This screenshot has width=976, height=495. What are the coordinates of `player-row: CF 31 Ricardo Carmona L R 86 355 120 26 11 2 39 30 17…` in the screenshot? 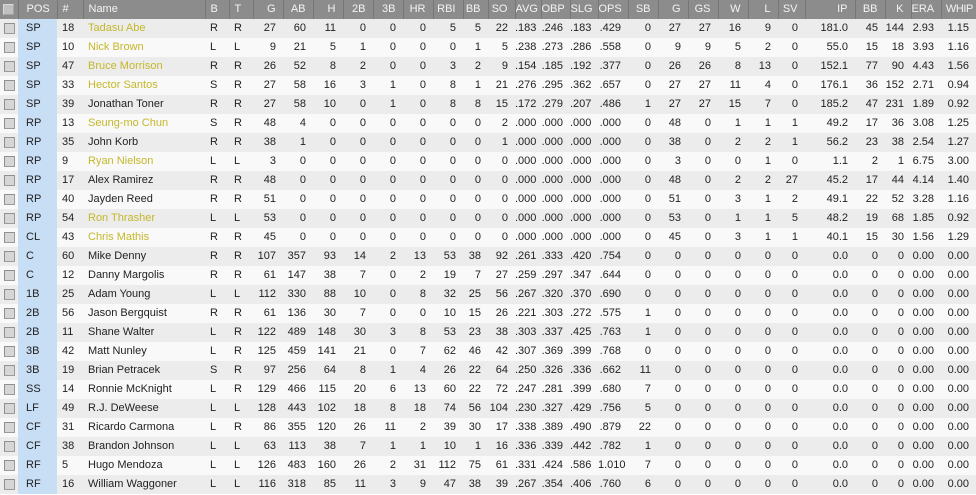 It's located at (488, 427).